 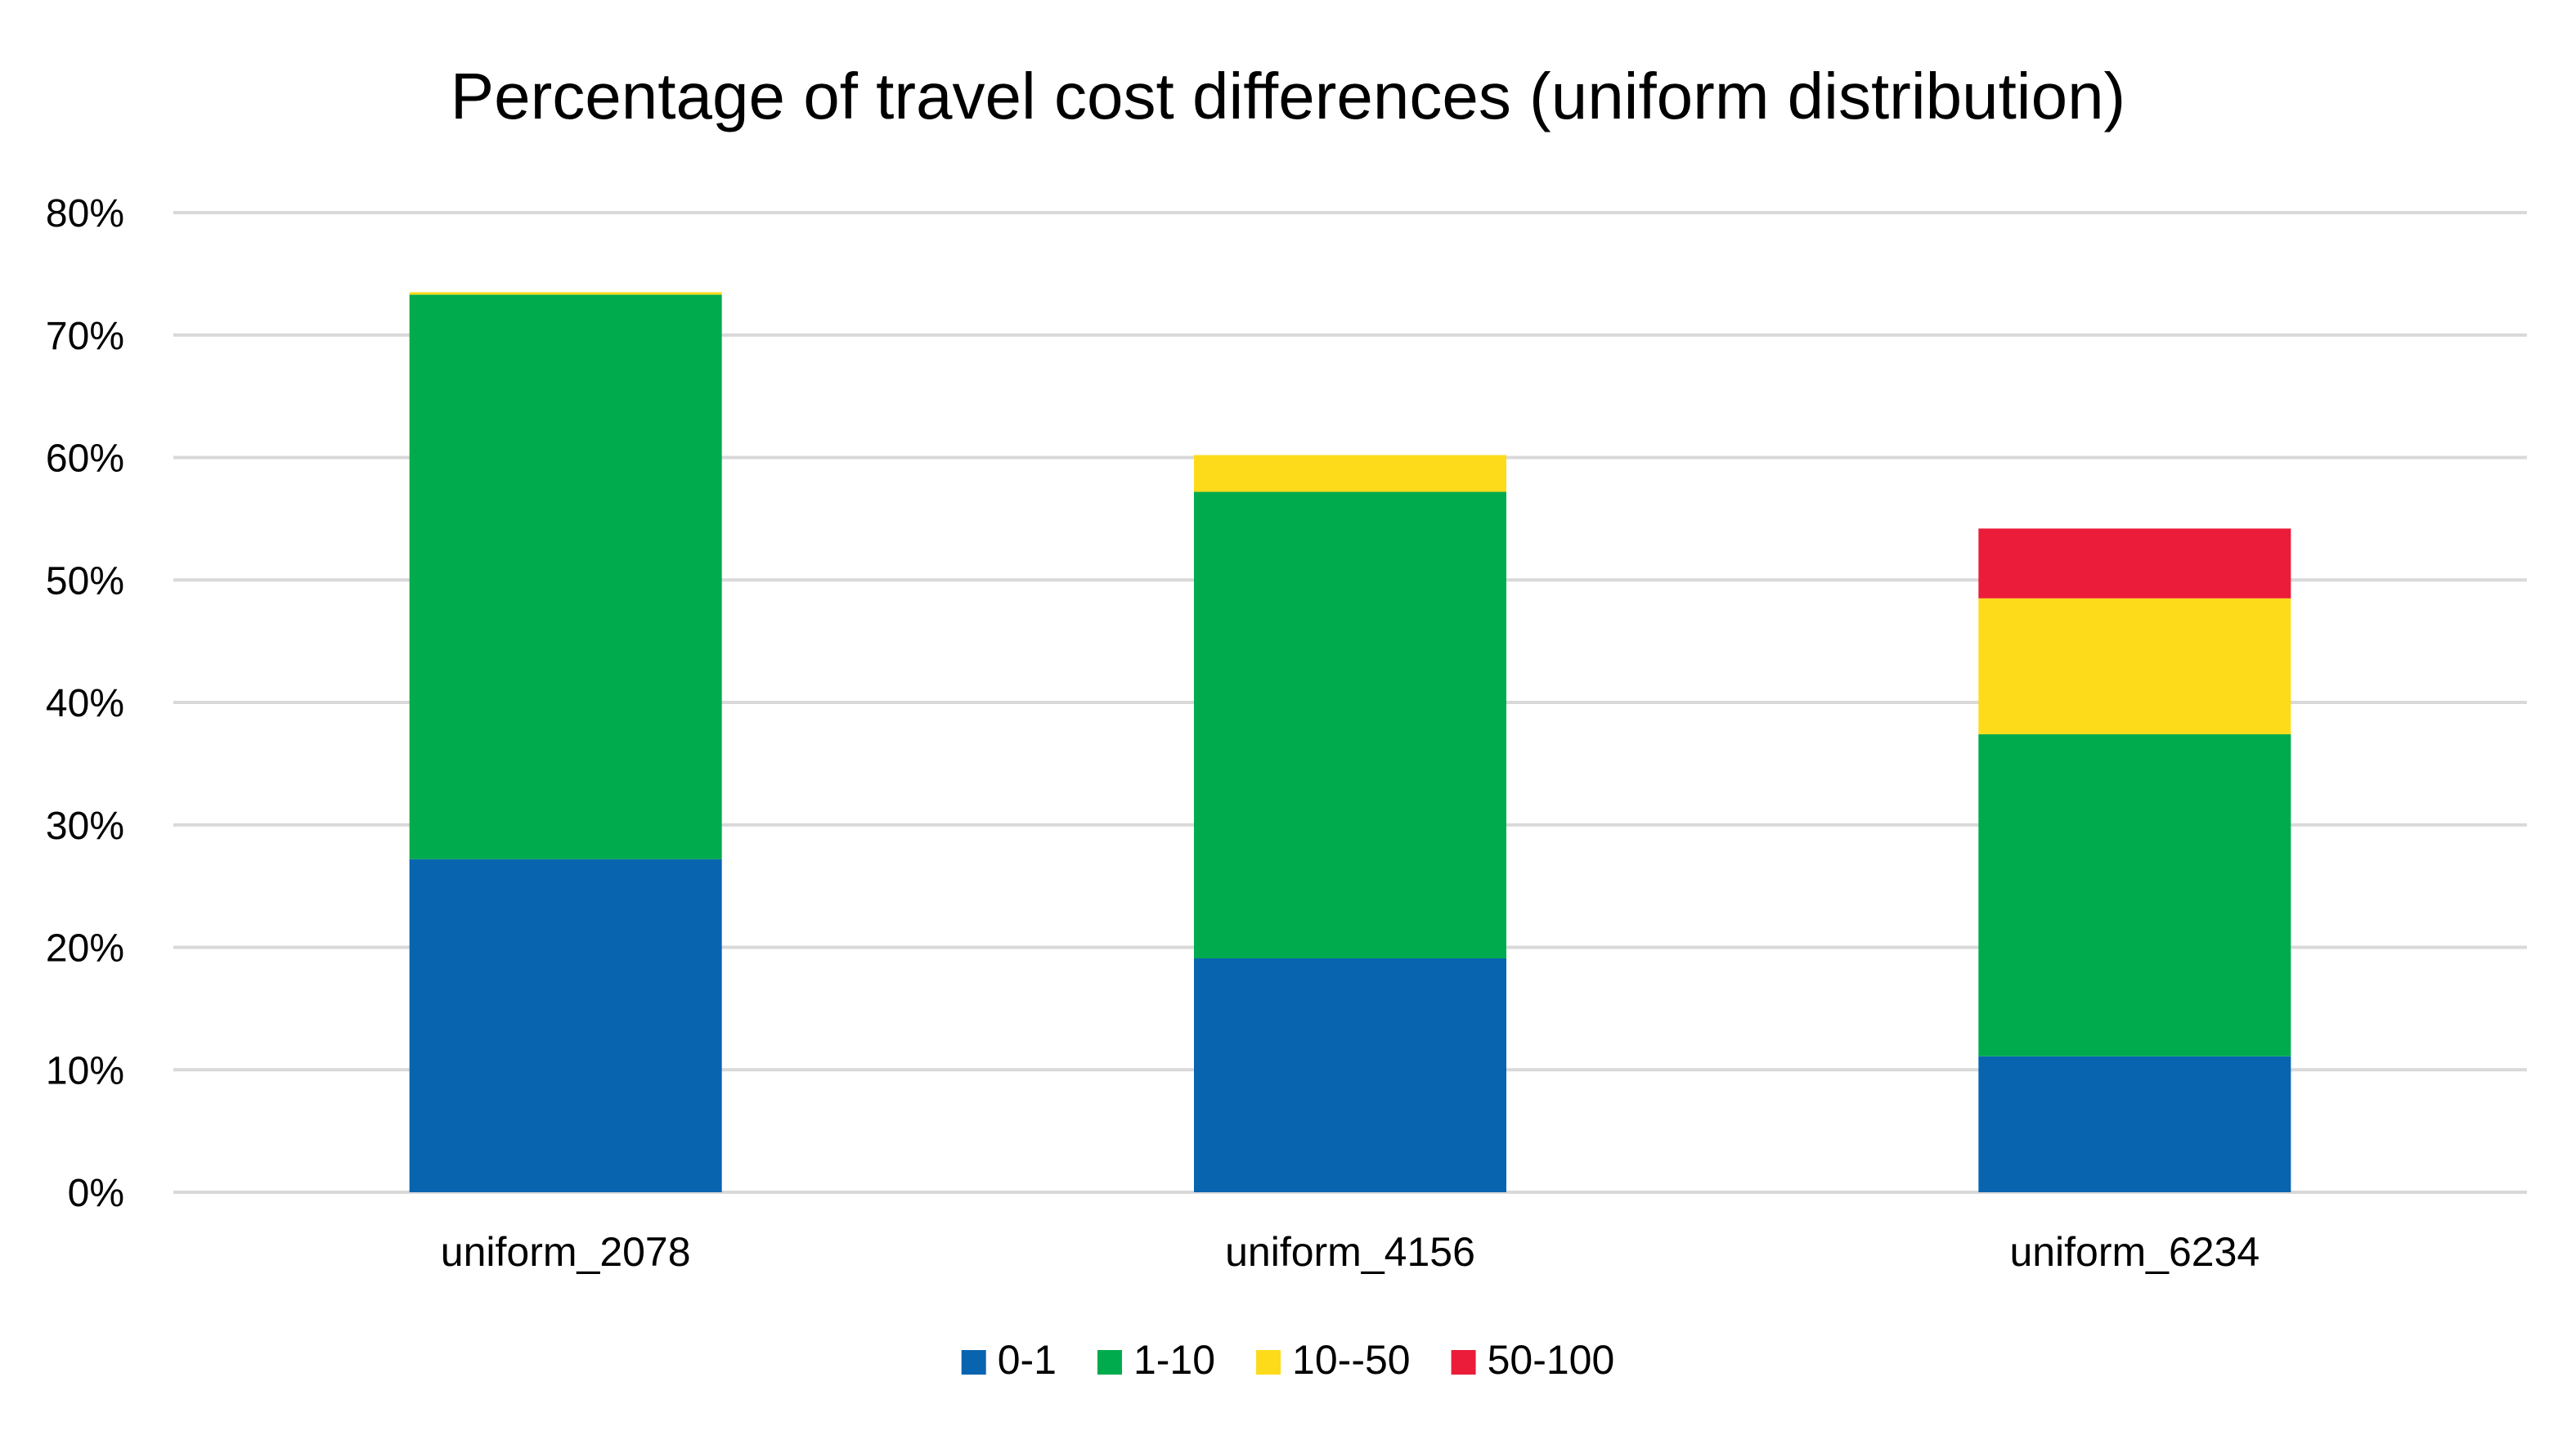 I want to click on y-tick-label: 60%, so click(x=85, y=459).